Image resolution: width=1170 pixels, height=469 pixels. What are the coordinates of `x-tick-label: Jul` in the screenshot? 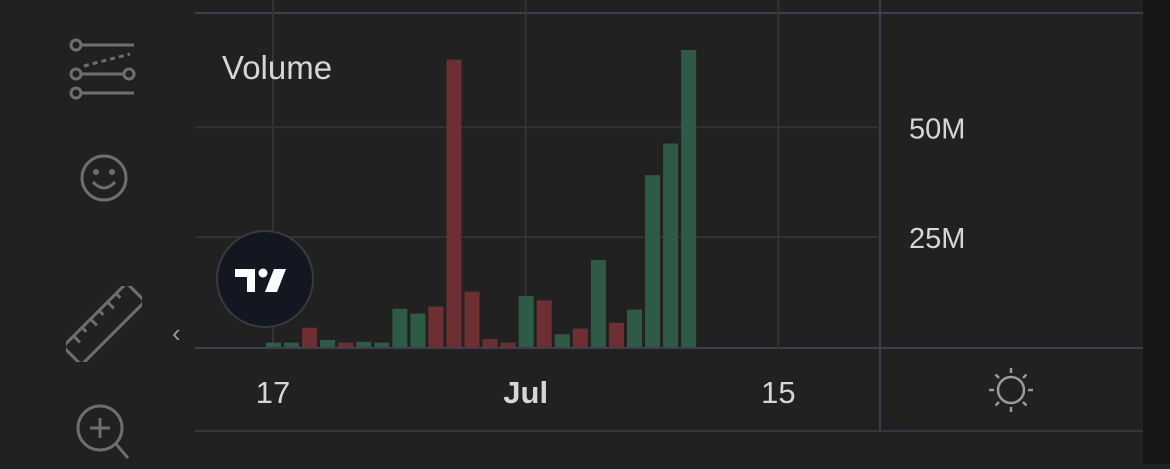 It's located at (525, 392).